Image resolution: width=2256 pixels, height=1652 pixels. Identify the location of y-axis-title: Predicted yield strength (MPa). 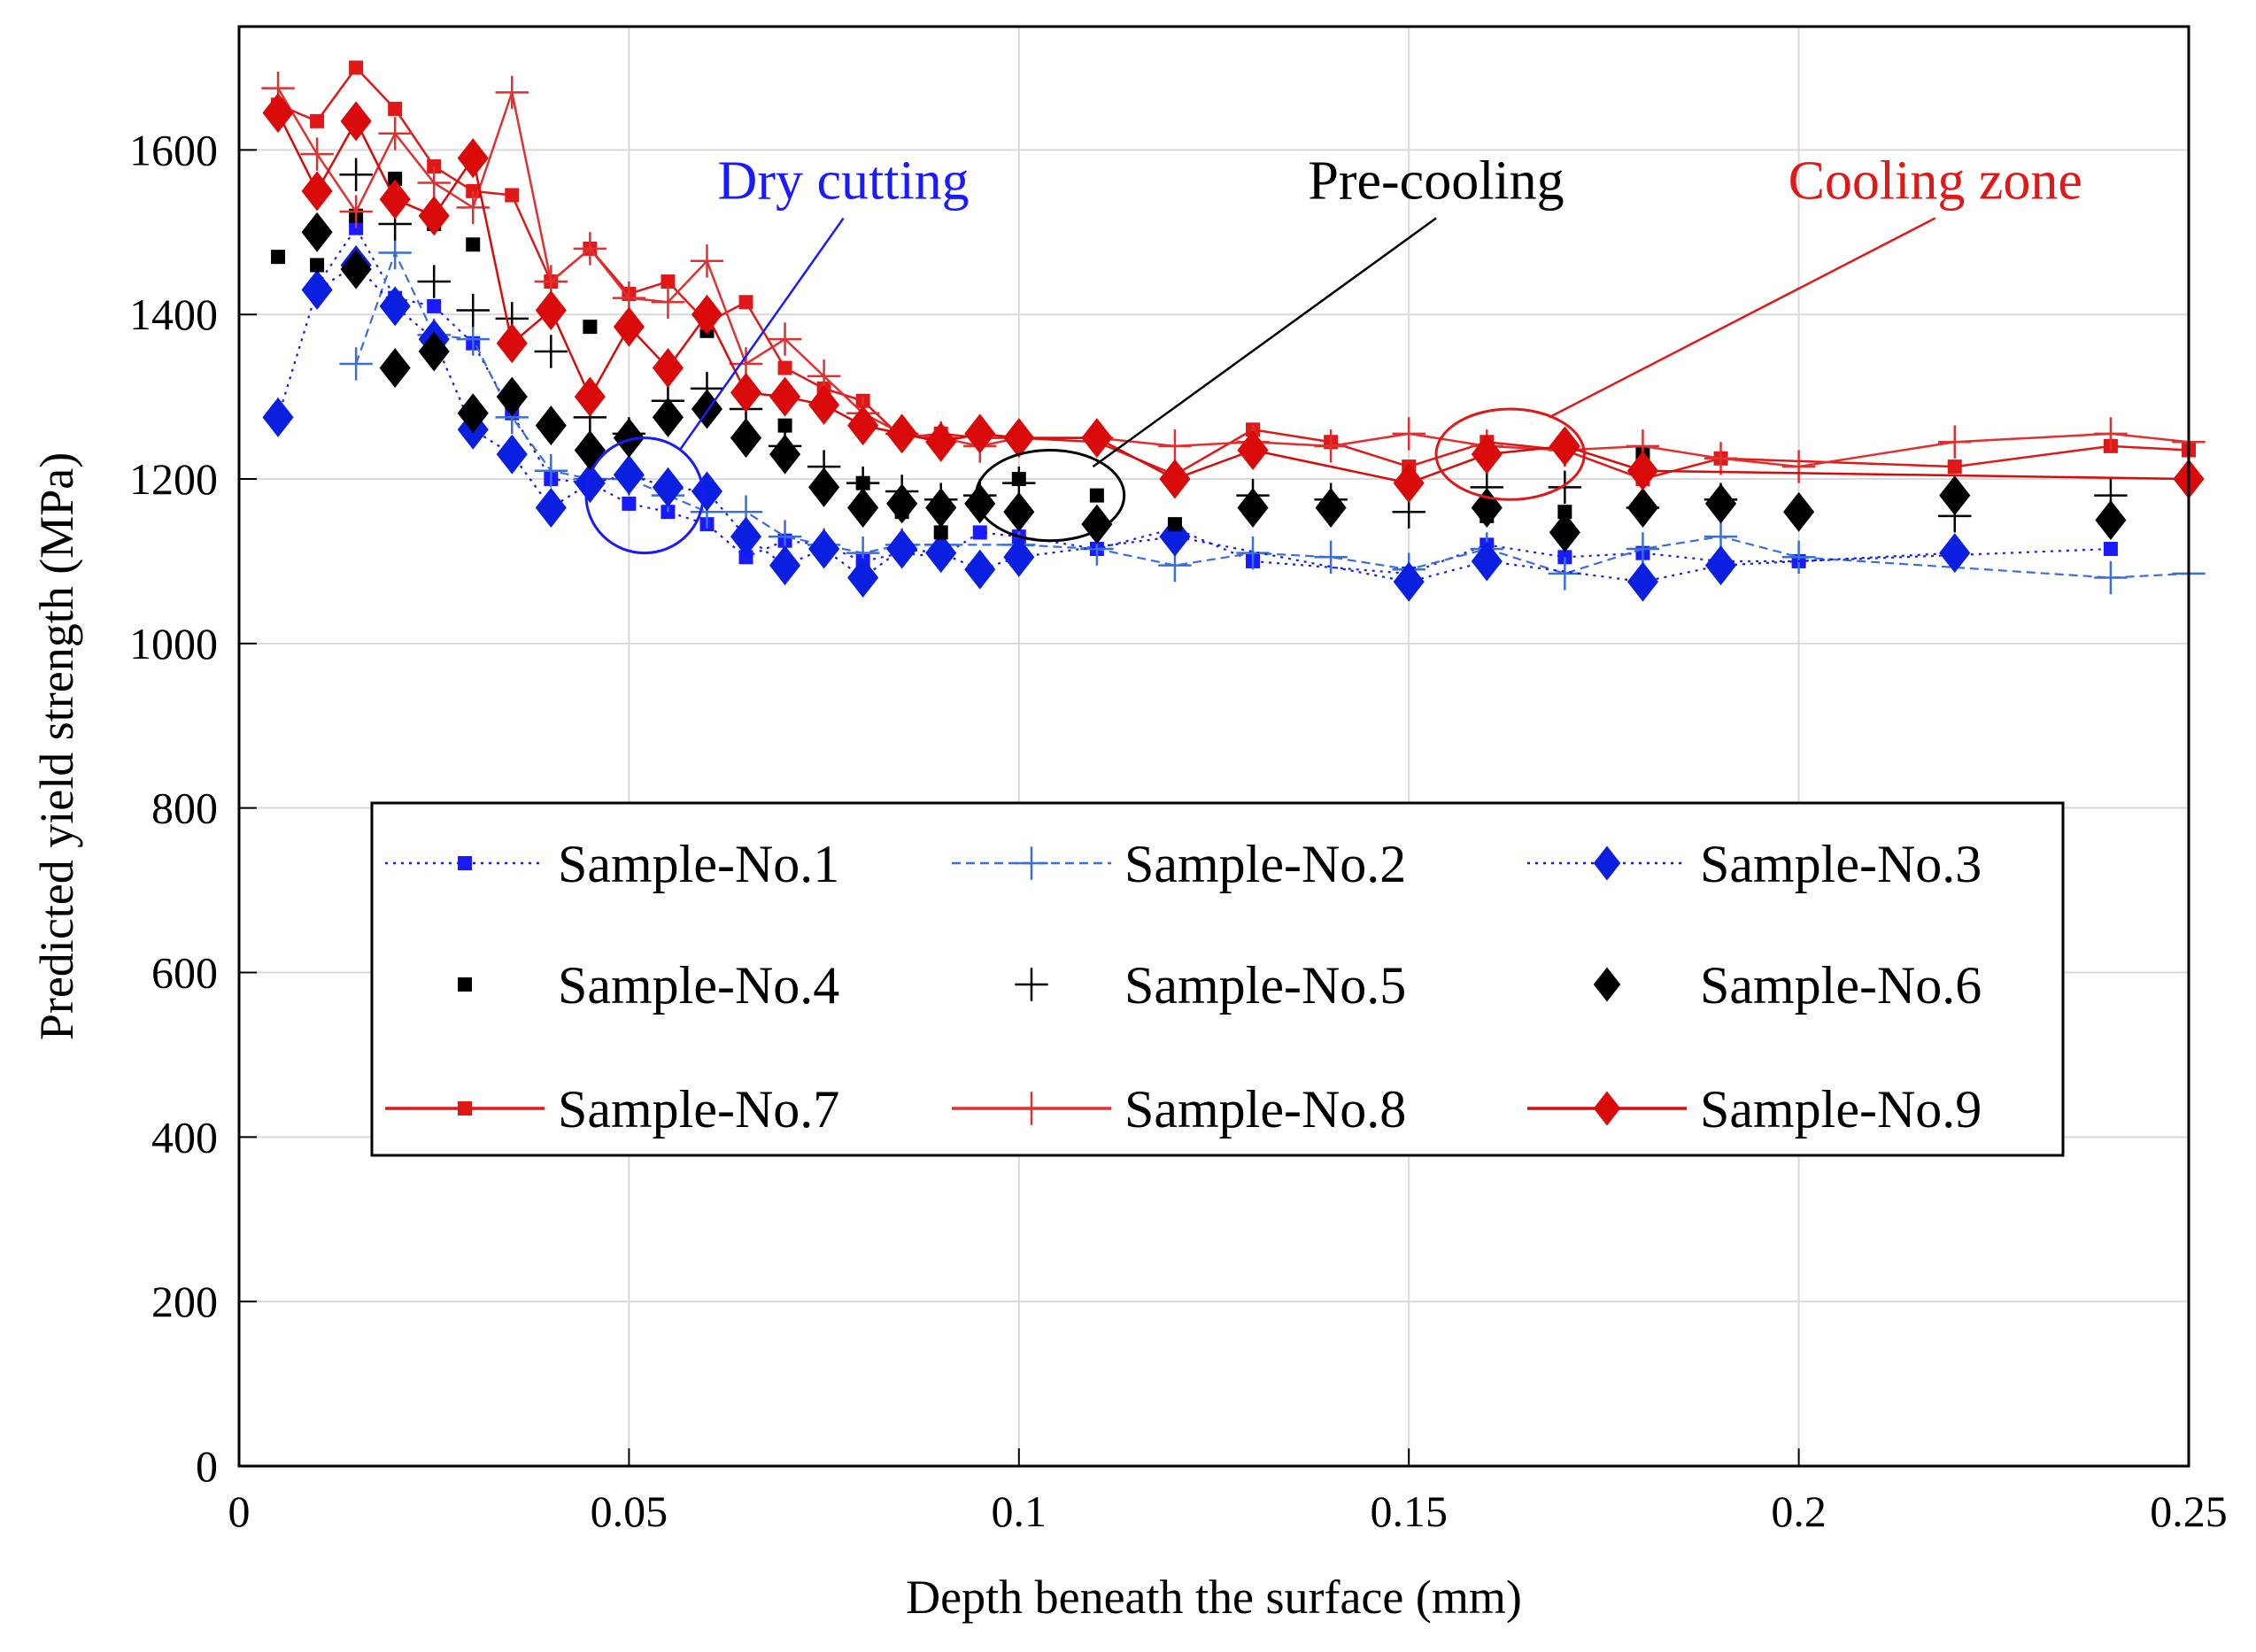
(56, 746).